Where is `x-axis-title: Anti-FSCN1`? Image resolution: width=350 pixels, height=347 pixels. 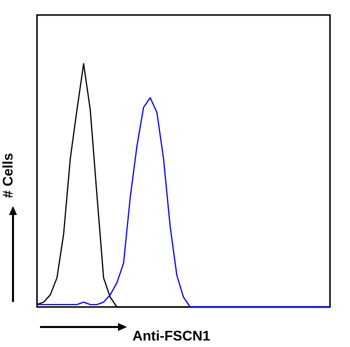
x-axis-title: Anti-FSCN1 is located at coordinates (171, 336).